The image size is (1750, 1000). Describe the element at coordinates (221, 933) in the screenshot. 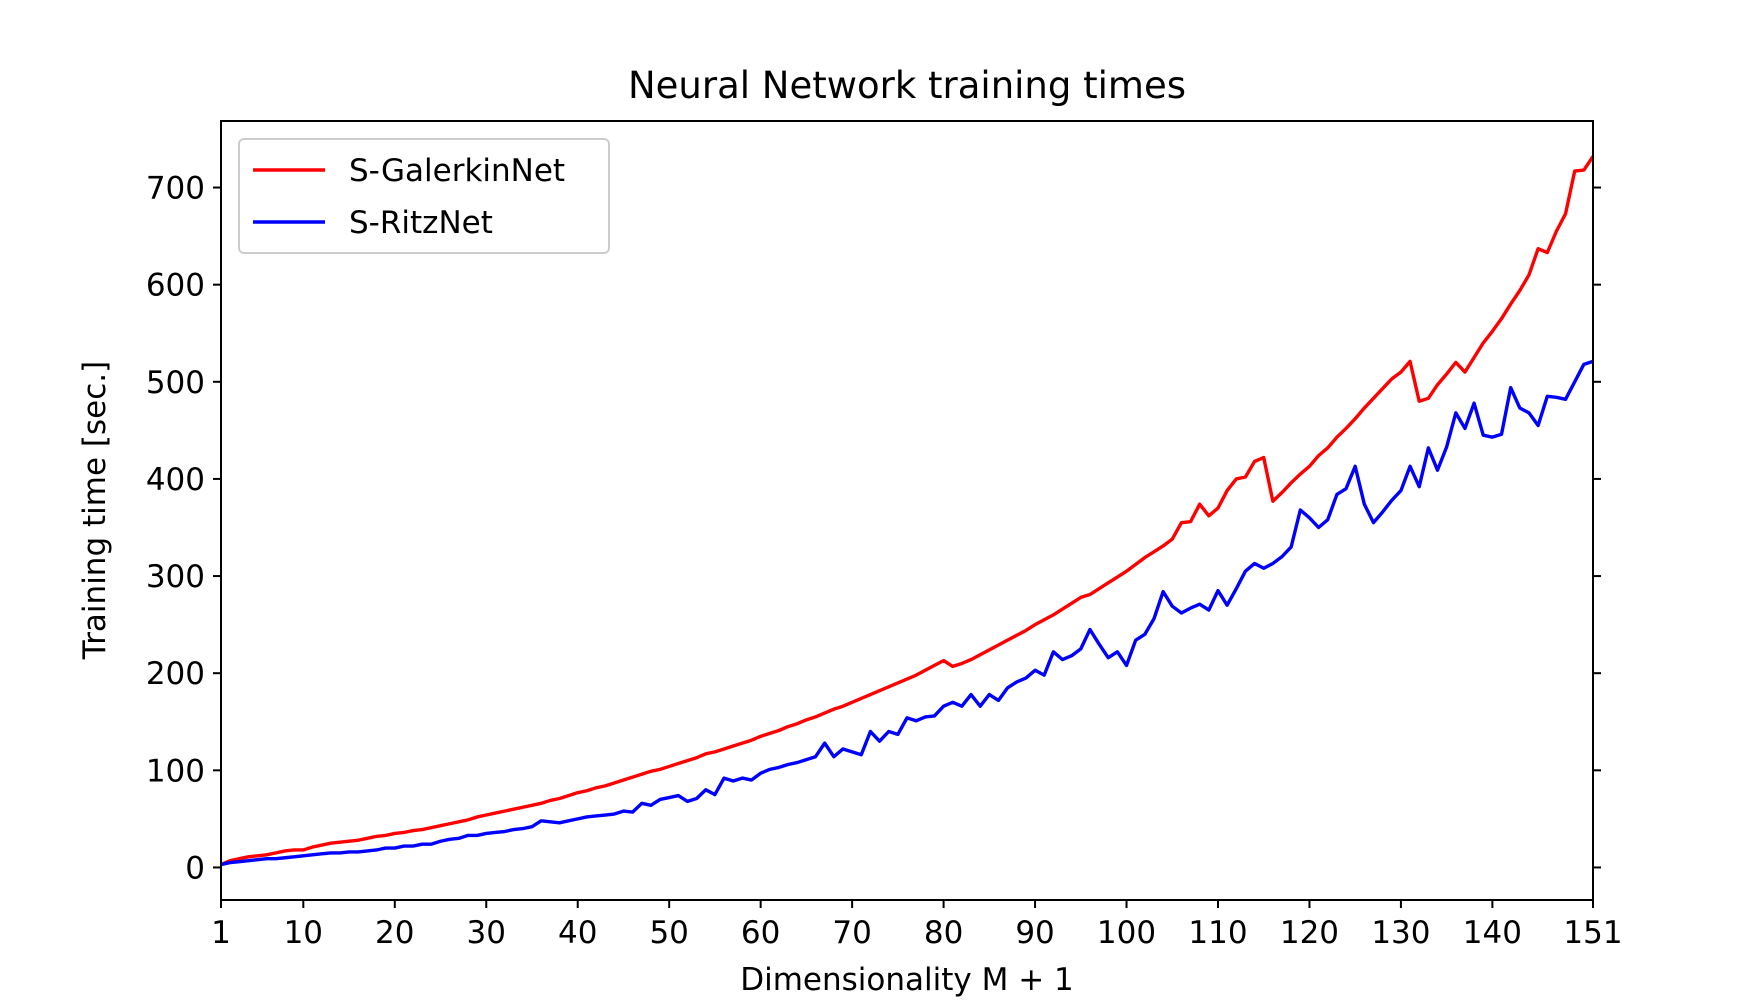

I see `x-tick-label: 1` at that location.